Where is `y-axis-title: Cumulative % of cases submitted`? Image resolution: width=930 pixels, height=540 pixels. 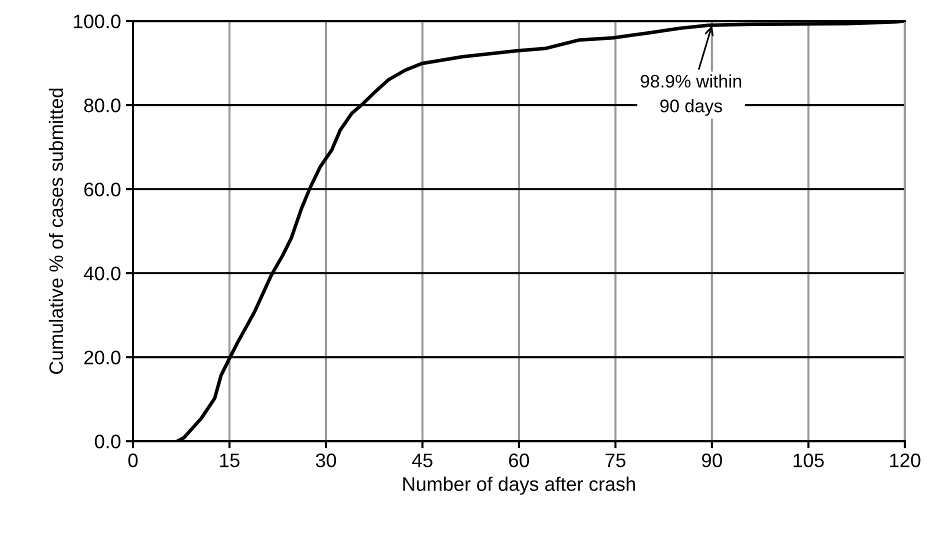
y-axis-title: Cumulative % of cases submitted is located at coordinates (56, 231).